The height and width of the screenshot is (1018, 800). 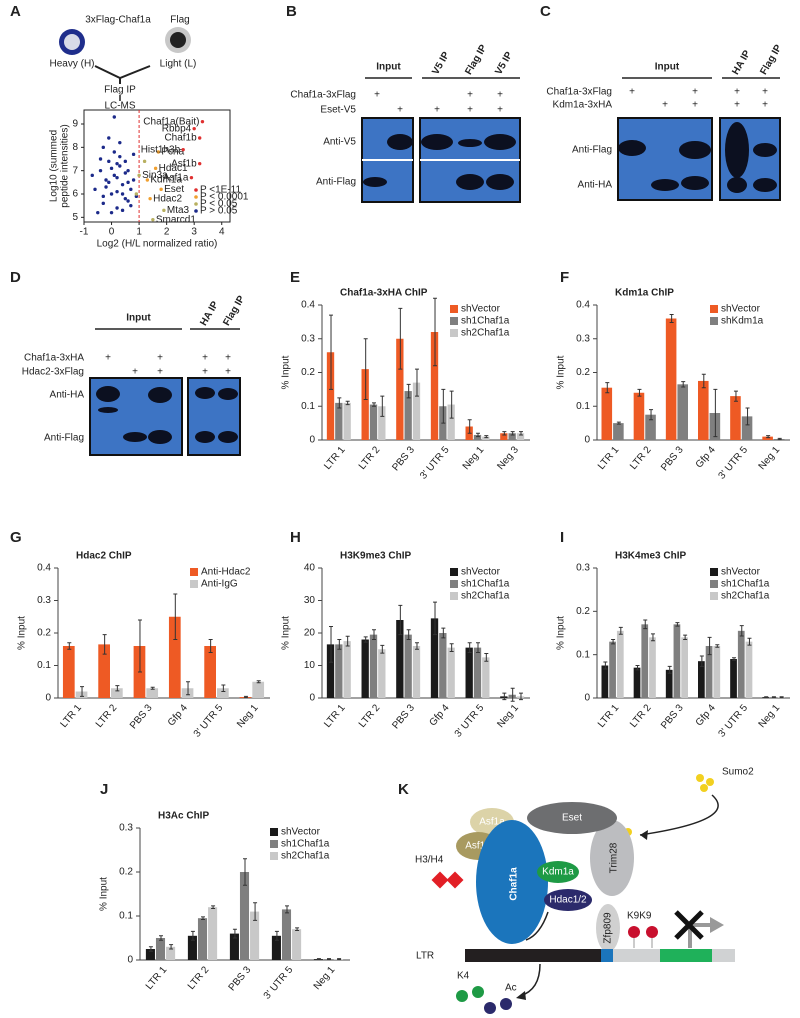 I want to click on panel-label: I, so click(x=562, y=537).